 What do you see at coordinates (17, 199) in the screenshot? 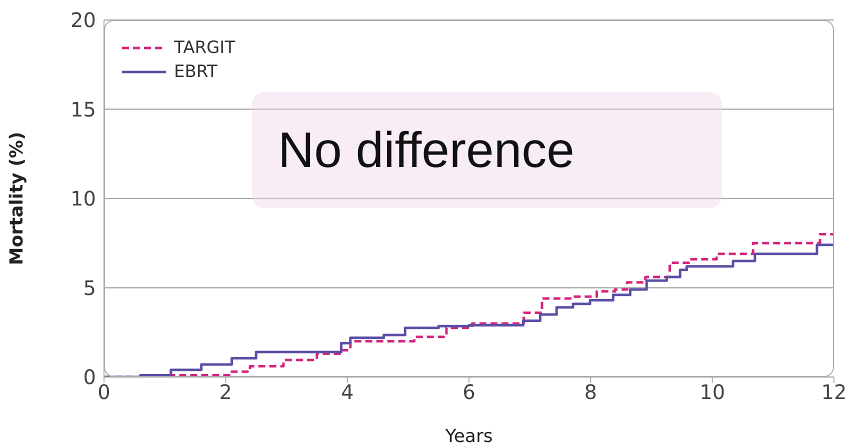
I see `y-axis-title: Mortality (%)` at bounding box center [17, 199].